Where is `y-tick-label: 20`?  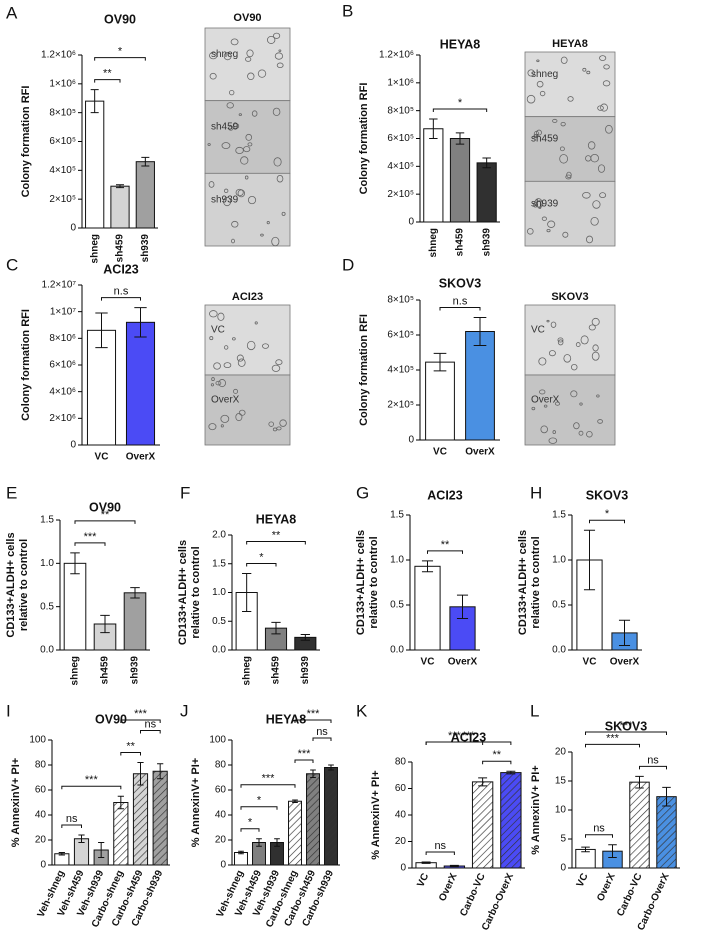 y-tick-label: 20 is located at coordinates (401, 841).